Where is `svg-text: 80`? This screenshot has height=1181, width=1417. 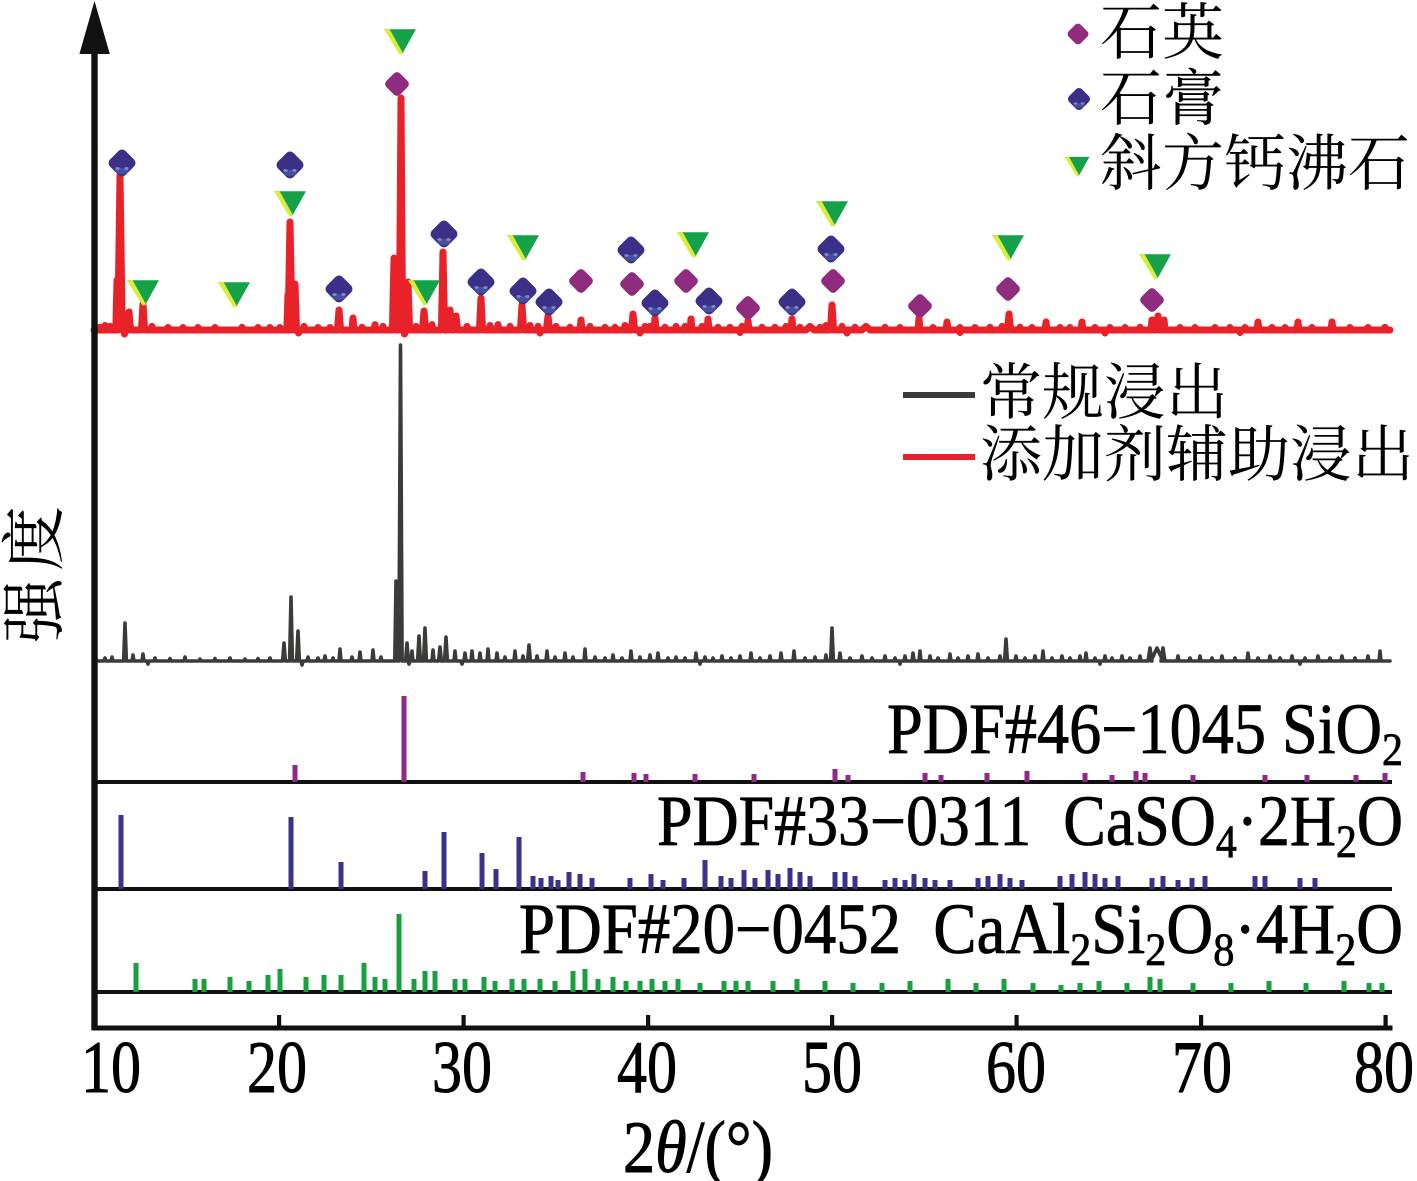 svg-text: 80 is located at coordinates (1384, 1068).